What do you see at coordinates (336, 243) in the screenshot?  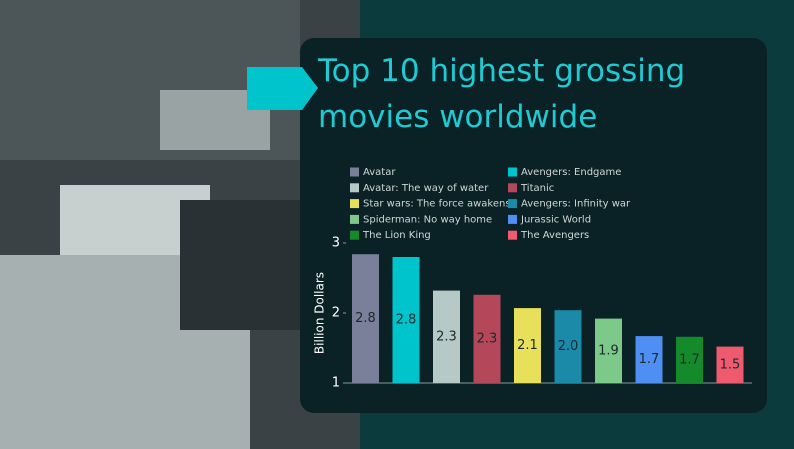 I see `y-tick-label: 3` at bounding box center [336, 243].